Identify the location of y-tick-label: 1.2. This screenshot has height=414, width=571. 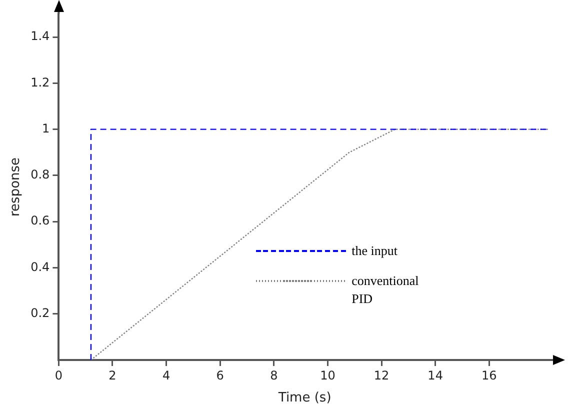
(40, 82).